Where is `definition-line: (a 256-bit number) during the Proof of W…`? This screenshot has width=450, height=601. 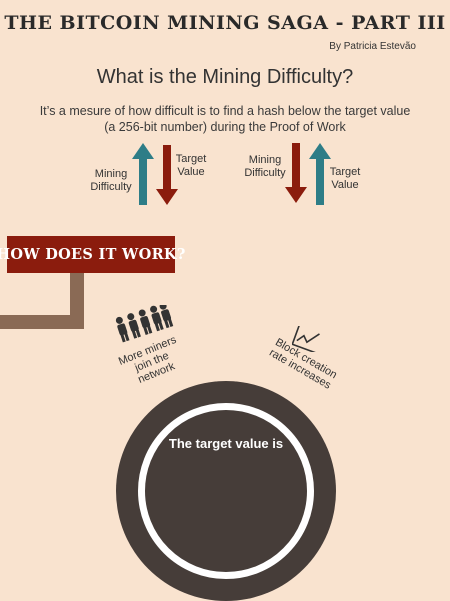 definition-line: (a 256-bit number) during the Proof of W… is located at coordinates (225, 127).